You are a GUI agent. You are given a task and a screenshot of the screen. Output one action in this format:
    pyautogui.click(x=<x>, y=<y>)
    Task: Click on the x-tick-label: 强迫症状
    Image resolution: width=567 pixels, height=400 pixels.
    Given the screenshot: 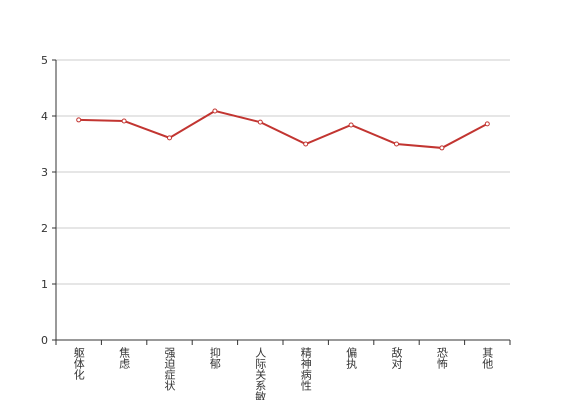 What is the action you would take?
    pyautogui.click(x=169, y=369)
    